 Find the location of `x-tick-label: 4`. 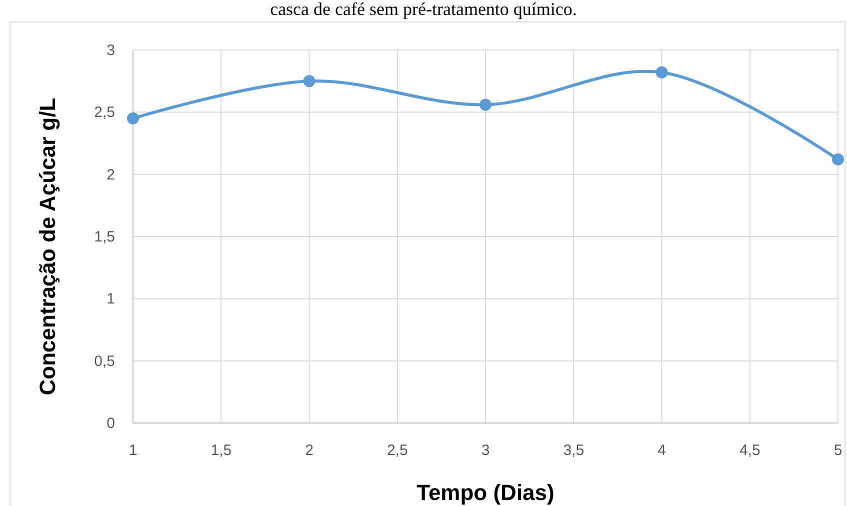

x-tick-label: 4 is located at coordinates (662, 450).